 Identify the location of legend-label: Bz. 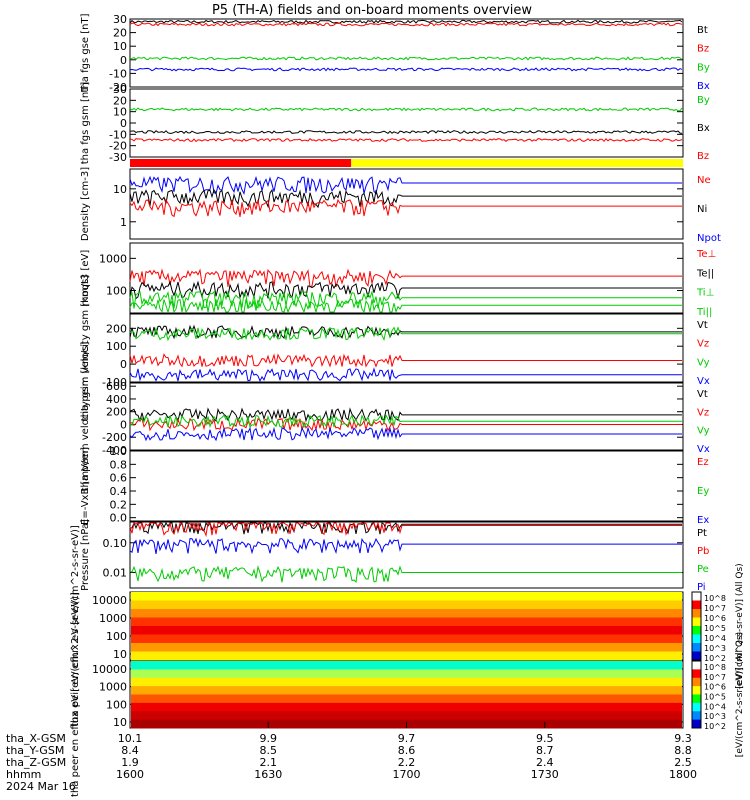
(703, 156).